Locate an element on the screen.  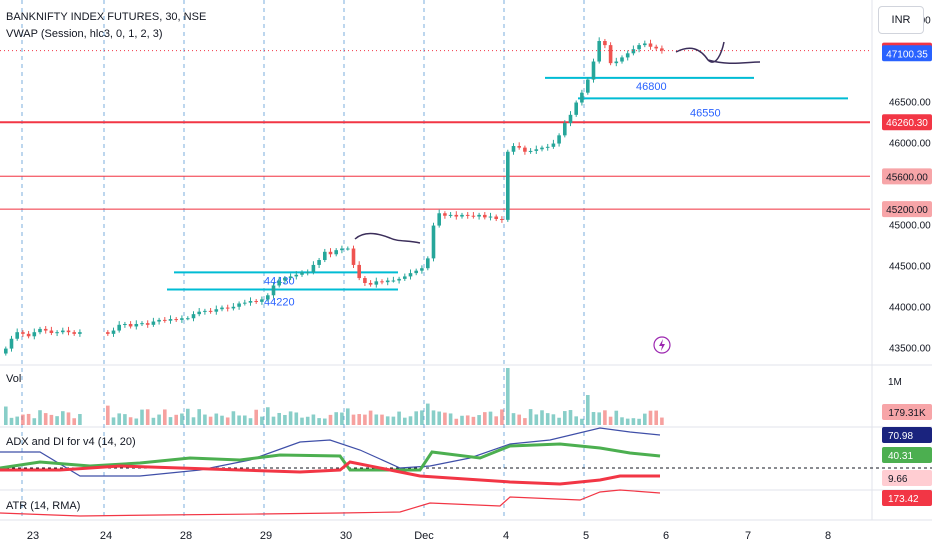
lightning-icon is located at coordinates (662, 345).